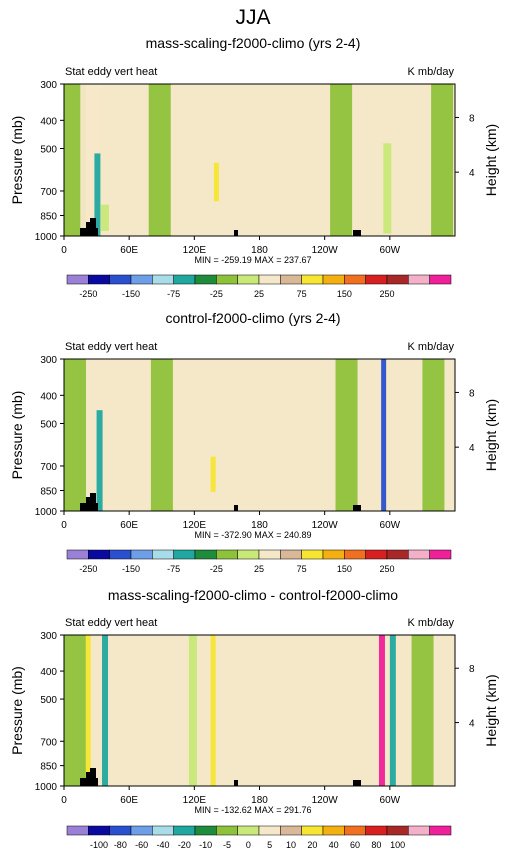 The width and height of the screenshot is (506, 851). Describe the element at coordinates (99, 845) in the screenshot. I see `colorbar-label: -100` at that location.